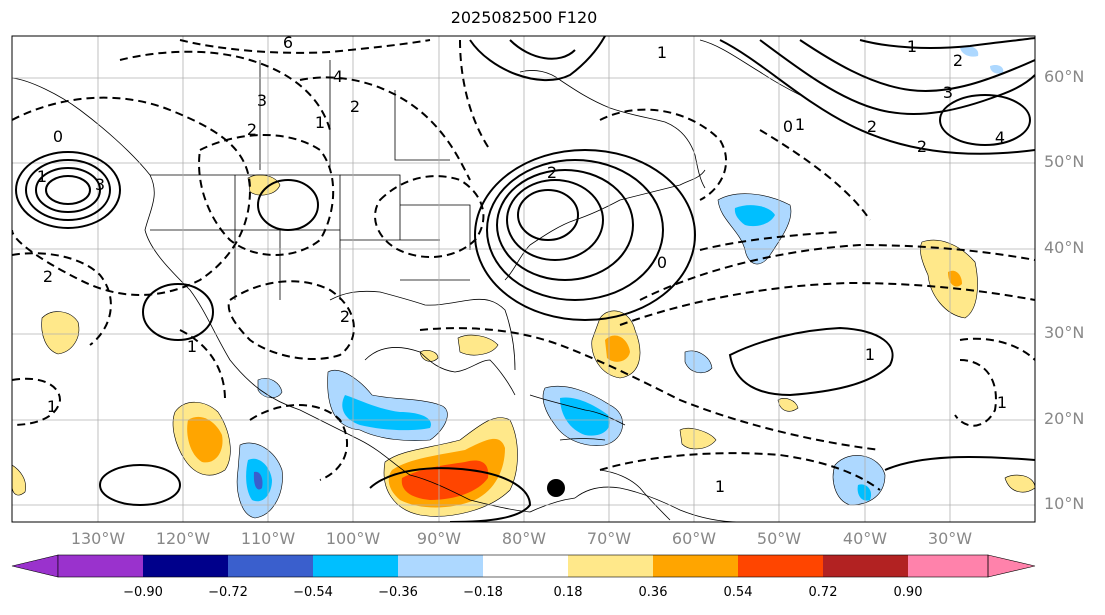 Image resolution: width=1105 pixels, height=615 pixels. What do you see at coordinates (823, 592) in the screenshot?
I see `colorbar-tick-label: 0.72` at bounding box center [823, 592].